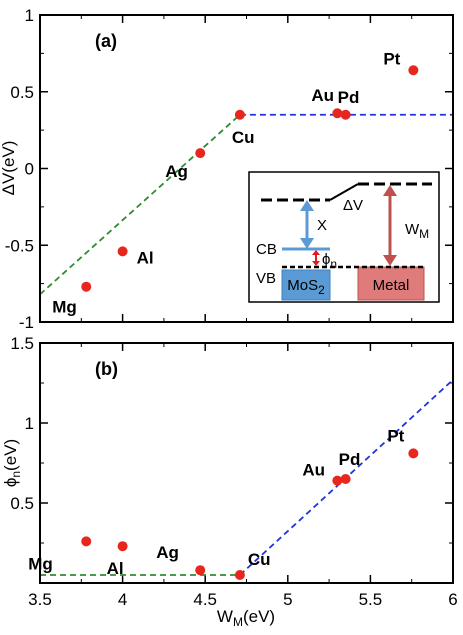 The width and height of the screenshot is (463, 635). I want to click on y-axis-title: ΔV(eV), so click(9, 168).